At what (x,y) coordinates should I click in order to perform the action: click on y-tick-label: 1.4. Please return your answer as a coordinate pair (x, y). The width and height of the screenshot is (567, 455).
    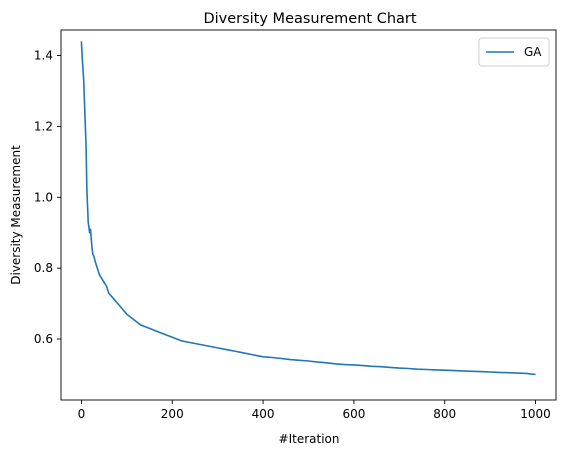
    Looking at the image, I should click on (43, 56).